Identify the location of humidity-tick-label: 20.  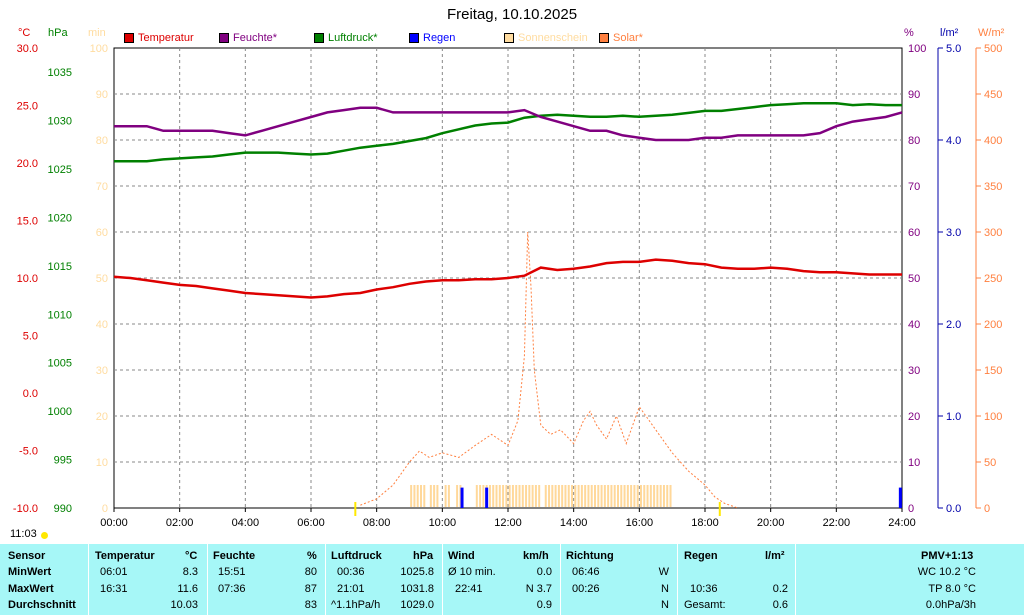
(914, 417).